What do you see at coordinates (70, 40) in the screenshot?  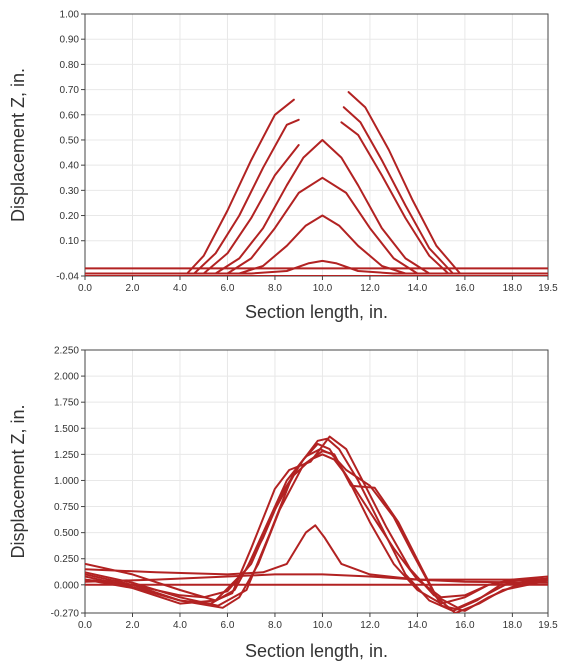 I see `y-tick-label: 0.90` at bounding box center [70, 40].